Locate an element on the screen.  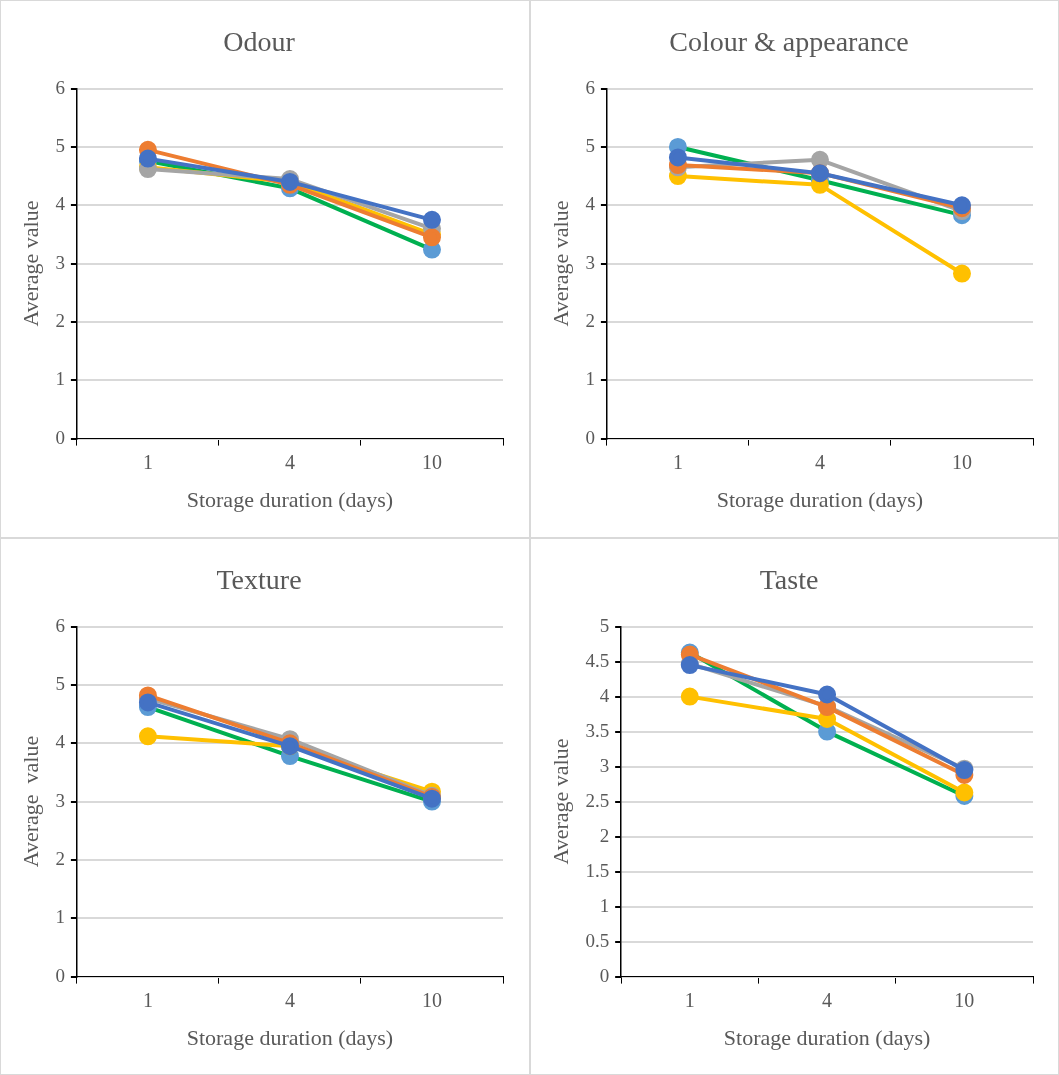
chart-title: Colour & appearance is located at coordinates (789, 42).